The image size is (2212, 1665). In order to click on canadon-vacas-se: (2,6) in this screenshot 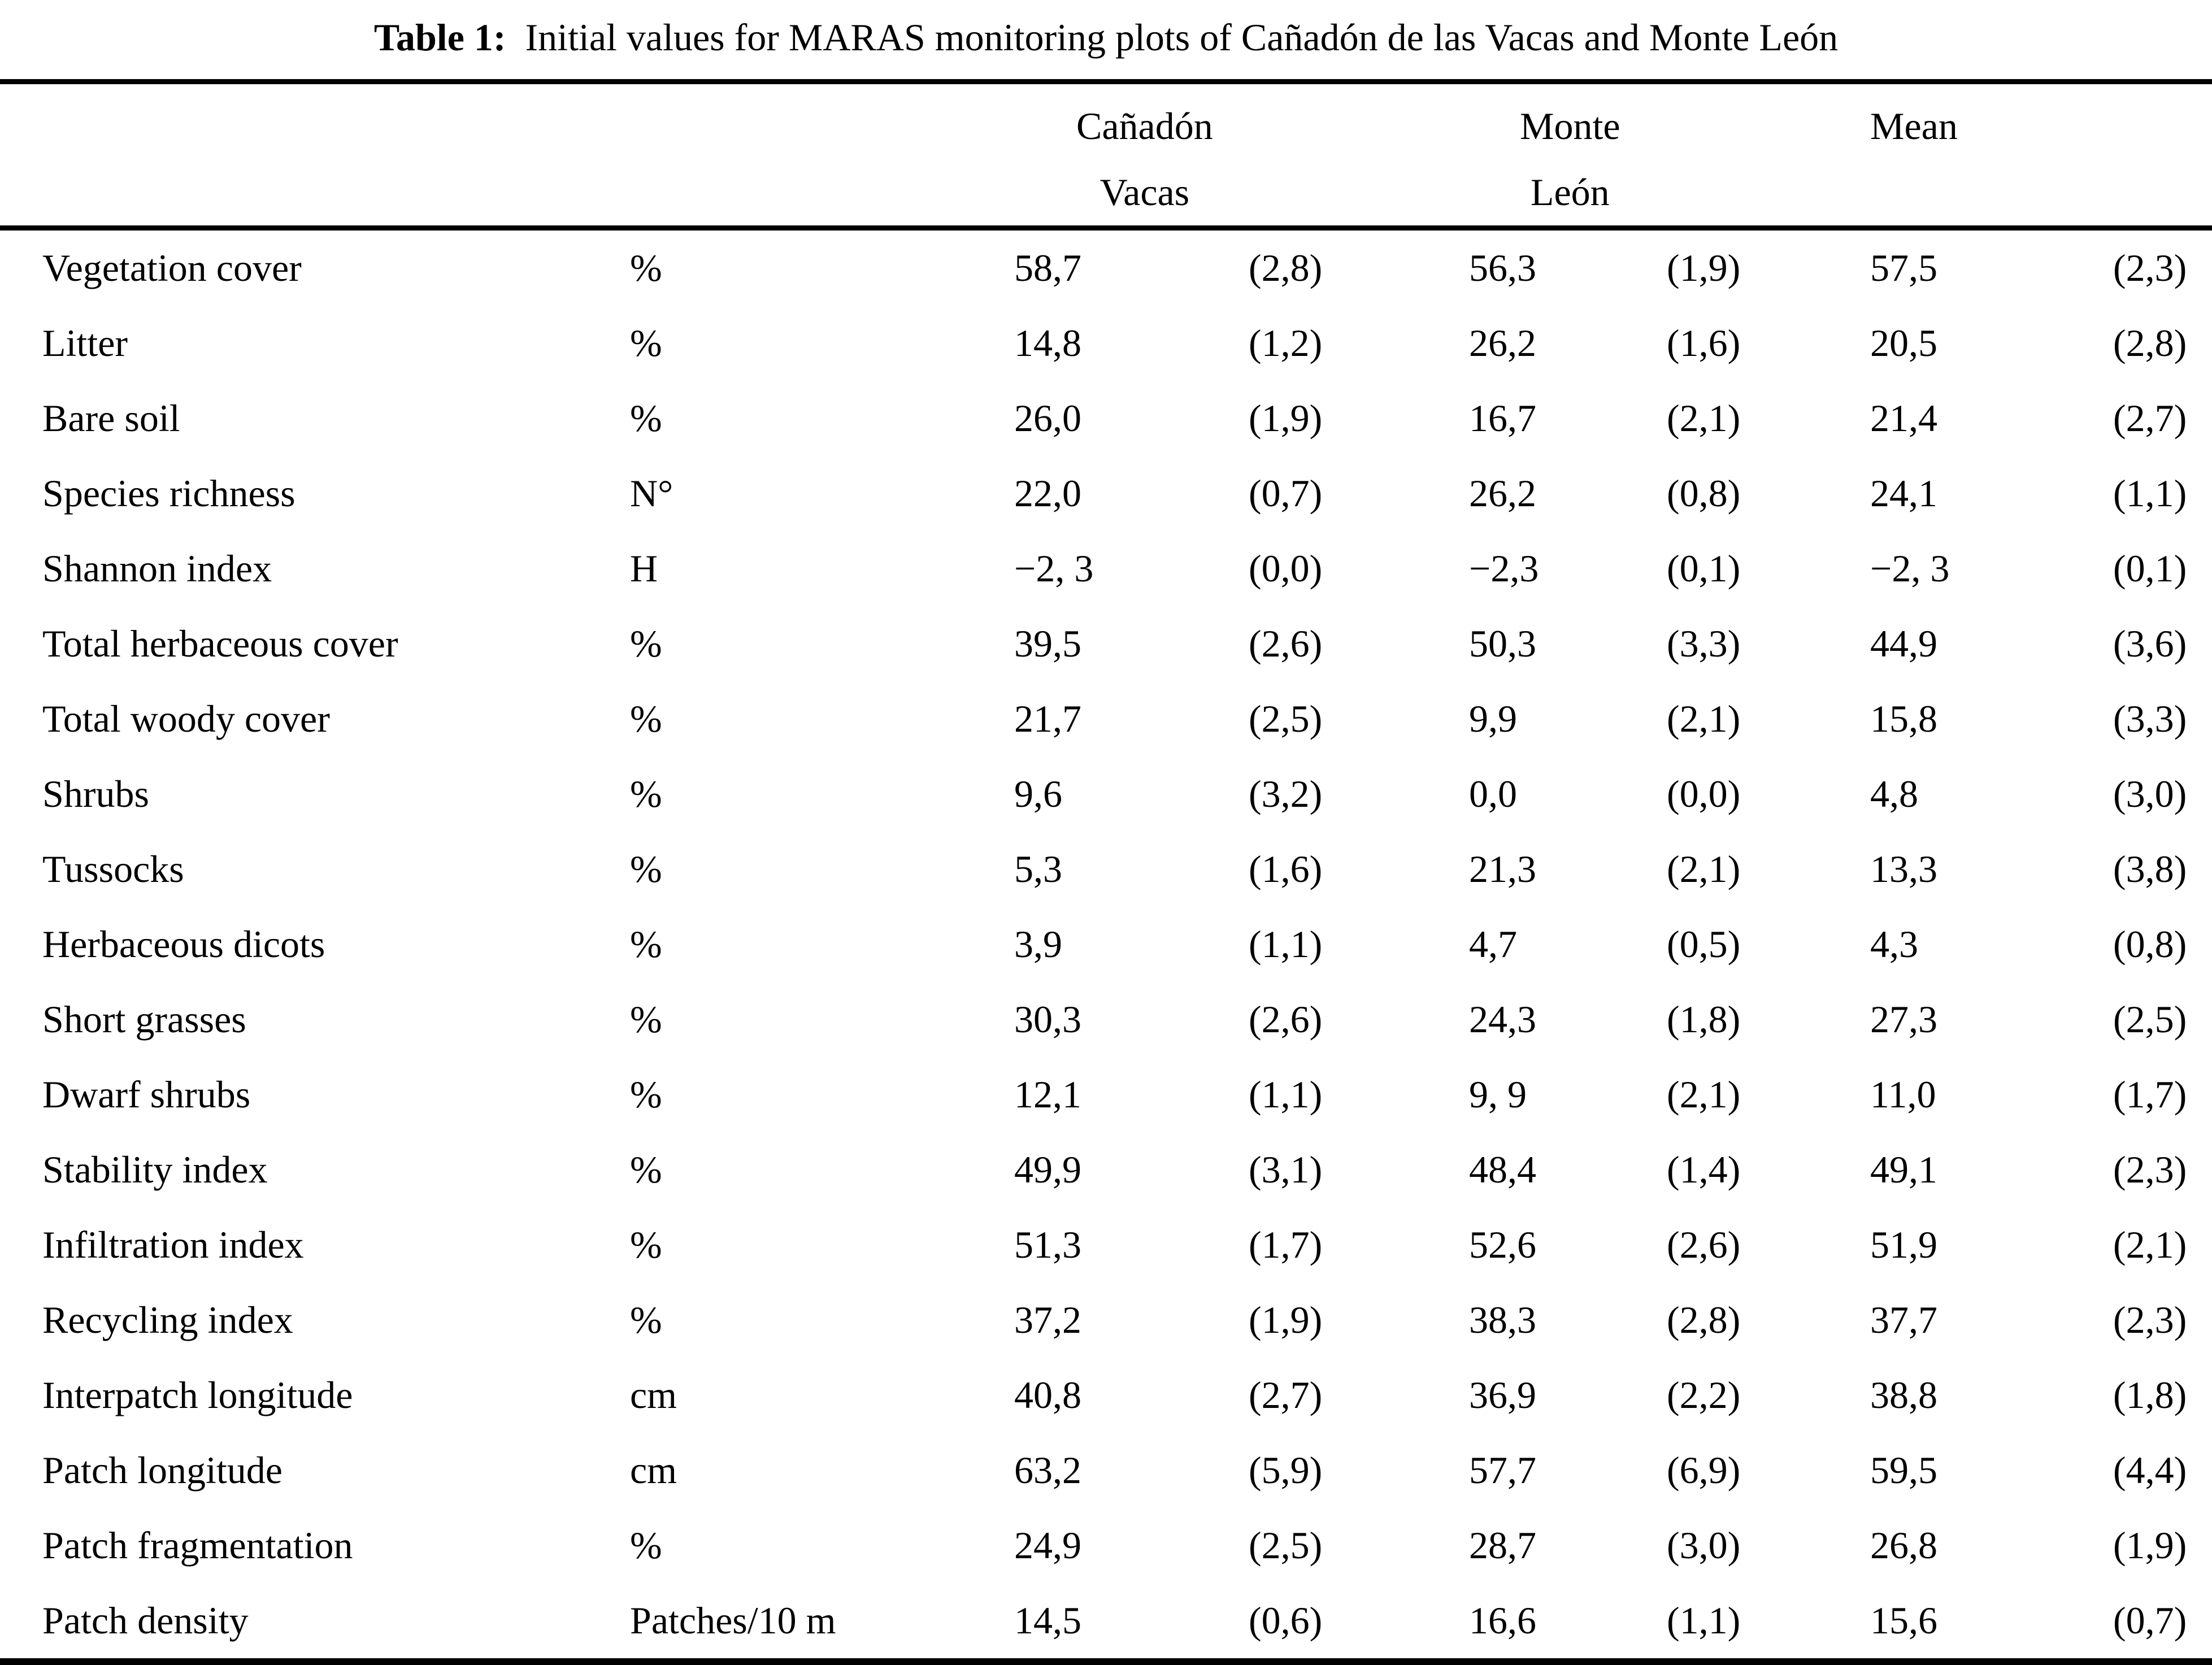, I will do `click(1286, 643)`.